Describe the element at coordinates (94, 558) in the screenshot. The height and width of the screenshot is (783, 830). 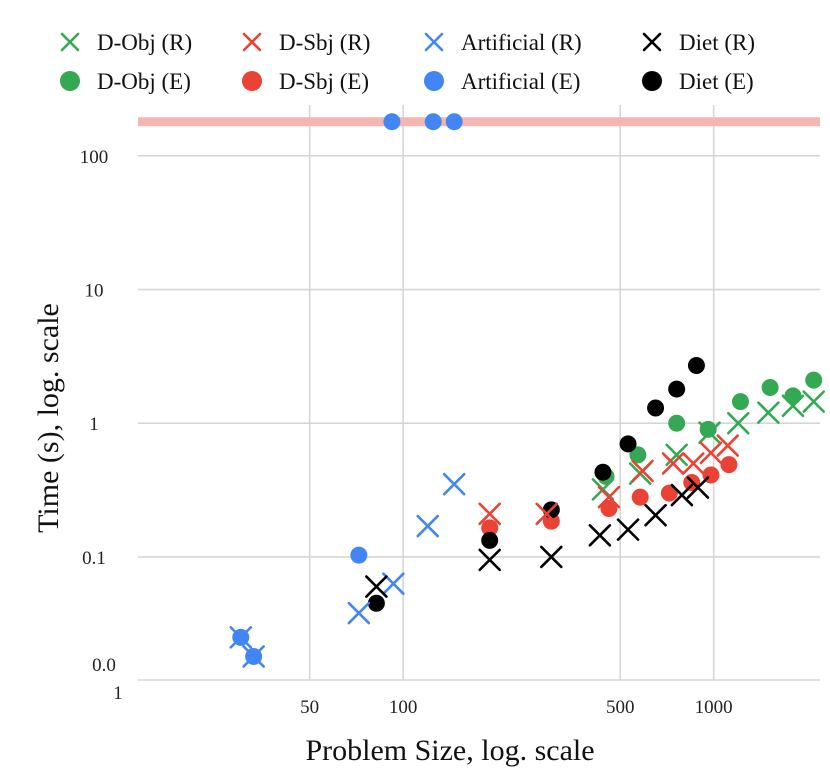
I see `y-tick-label: 0.1` at that location.